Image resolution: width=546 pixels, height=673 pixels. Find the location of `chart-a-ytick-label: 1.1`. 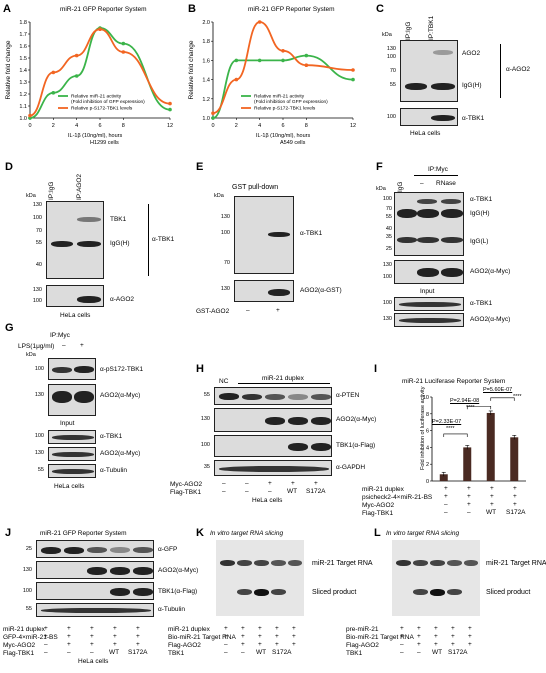

chart-a-ytick-label: 1.1 is located at coordinates (23, 107).